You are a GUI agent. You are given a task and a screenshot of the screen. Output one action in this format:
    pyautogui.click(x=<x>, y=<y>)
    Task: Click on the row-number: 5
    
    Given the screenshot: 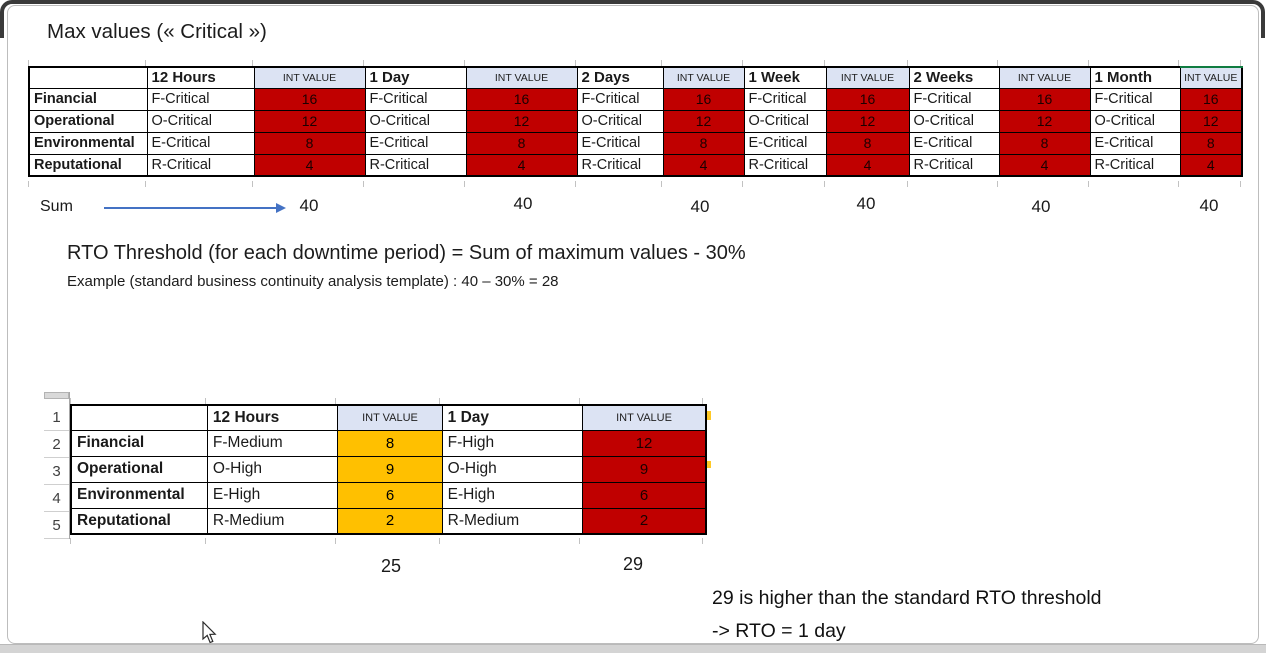 What is the action you would take?
    pyautogui.click(x=56, y=525)
    